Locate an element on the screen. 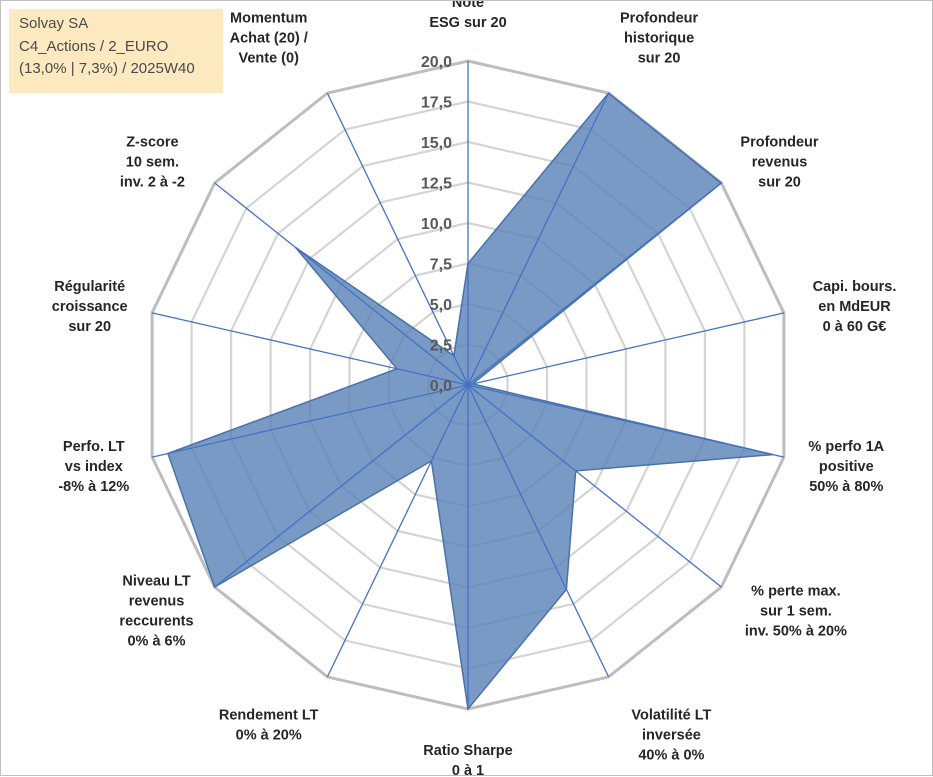 The height and width of the screenshot is (777, 933). r-tick-label: 7,5 is located at coordinates (441, 265).